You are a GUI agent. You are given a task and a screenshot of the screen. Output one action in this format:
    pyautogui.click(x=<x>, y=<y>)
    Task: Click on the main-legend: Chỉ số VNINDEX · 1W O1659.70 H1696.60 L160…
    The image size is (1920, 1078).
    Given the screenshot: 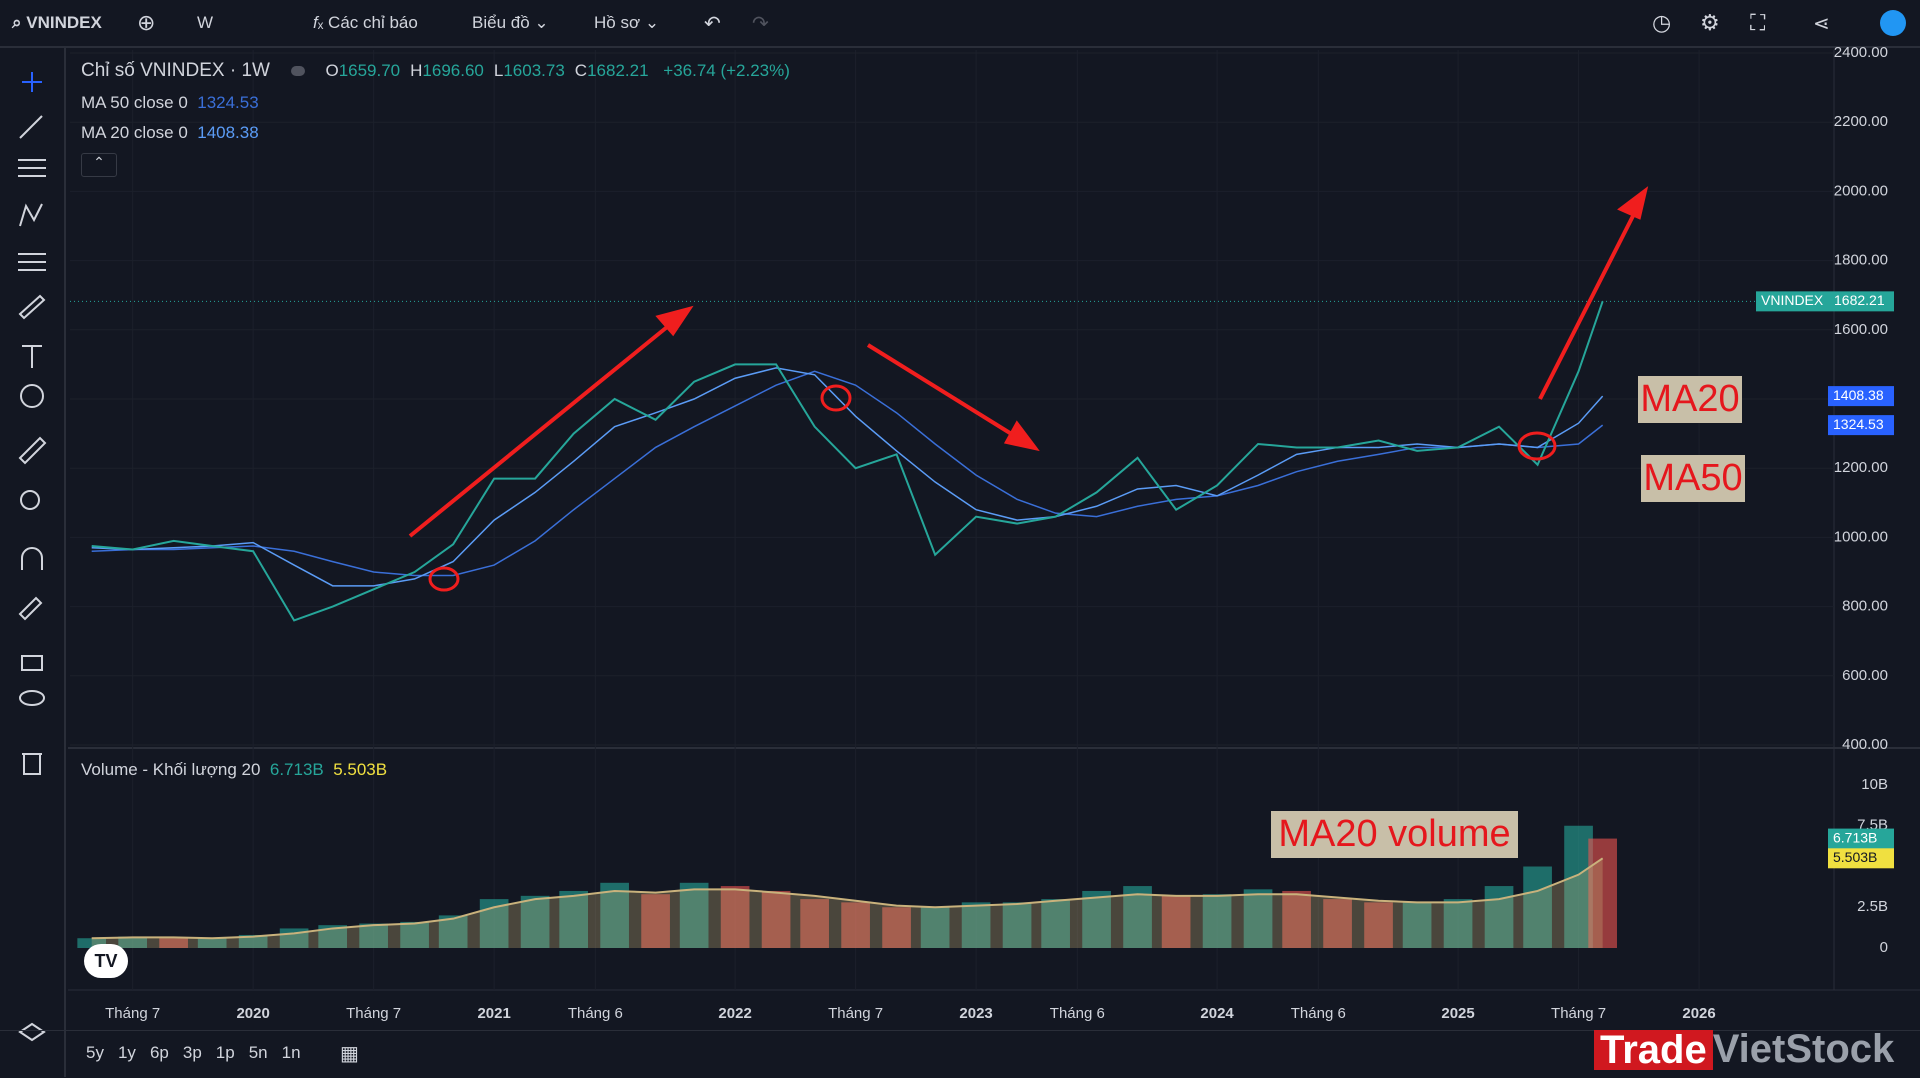 What is the action you would take?
    pyautogui.click(x=435, y=71)
    